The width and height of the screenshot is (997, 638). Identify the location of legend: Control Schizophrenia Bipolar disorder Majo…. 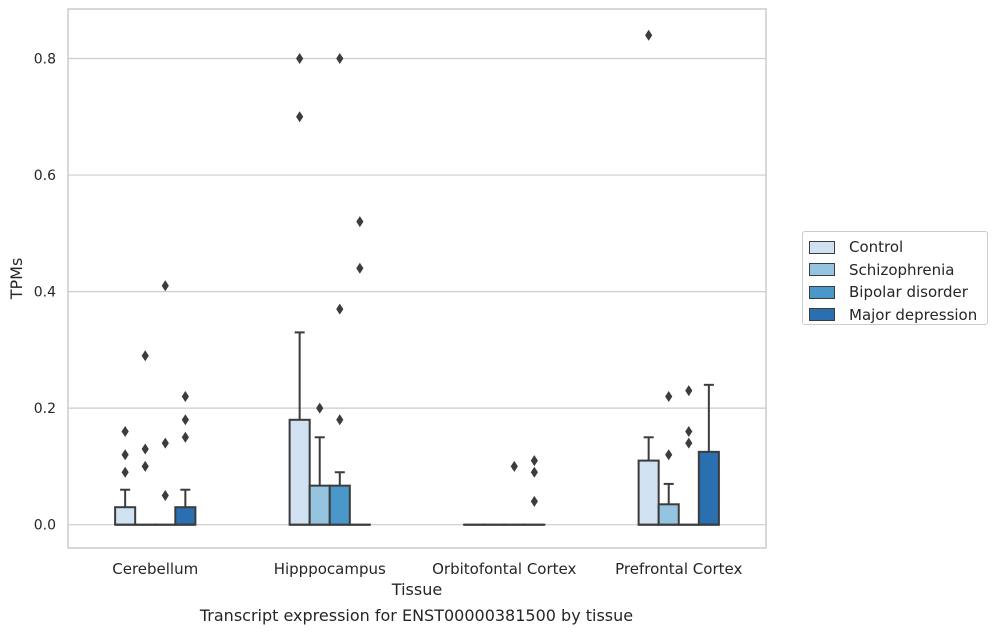
(895, 278).